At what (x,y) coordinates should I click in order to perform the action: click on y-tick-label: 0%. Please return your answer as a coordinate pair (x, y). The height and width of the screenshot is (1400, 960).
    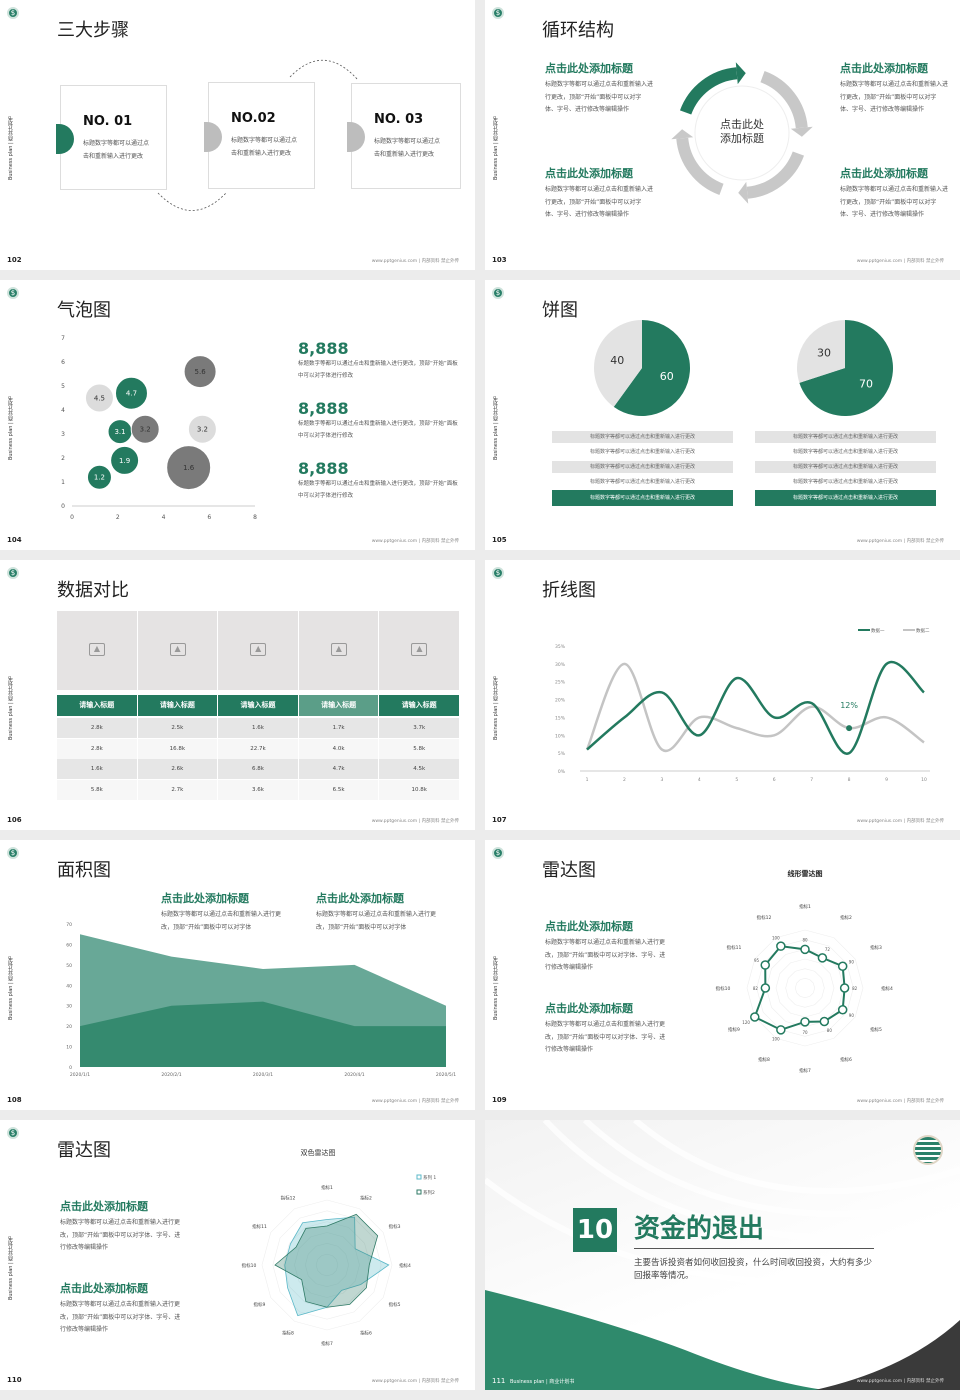
    Looking at the image, I should click on (562, 772).